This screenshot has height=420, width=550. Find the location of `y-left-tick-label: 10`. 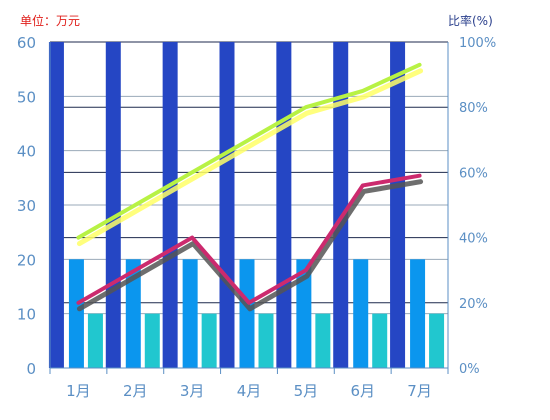

y-left-tick-label: 10 is located at coordinates (26, 315).